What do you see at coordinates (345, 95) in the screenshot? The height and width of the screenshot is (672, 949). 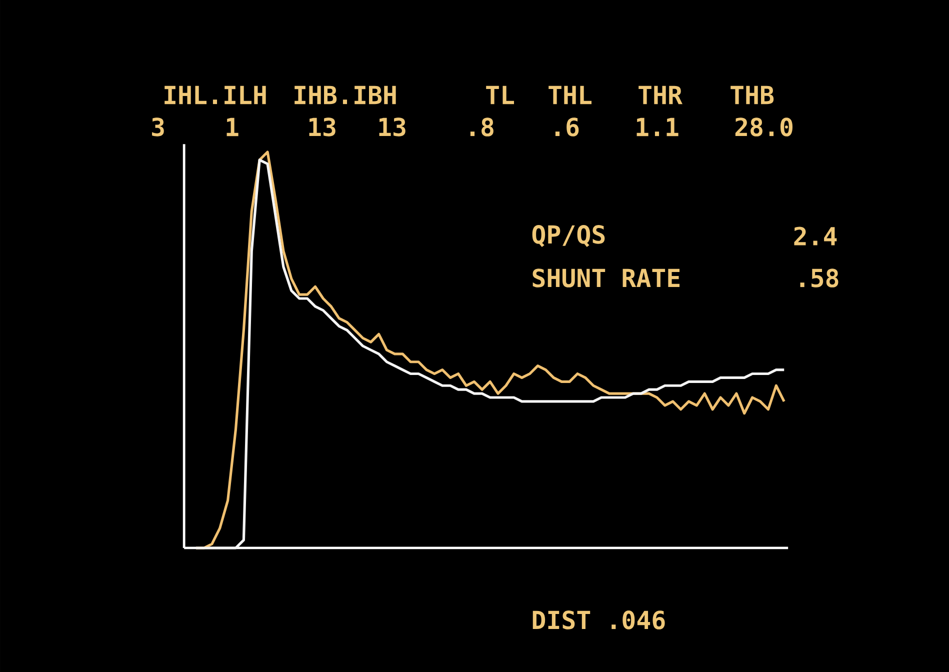 I see `text: IHB.IBH` at bounding box center [345, 95].